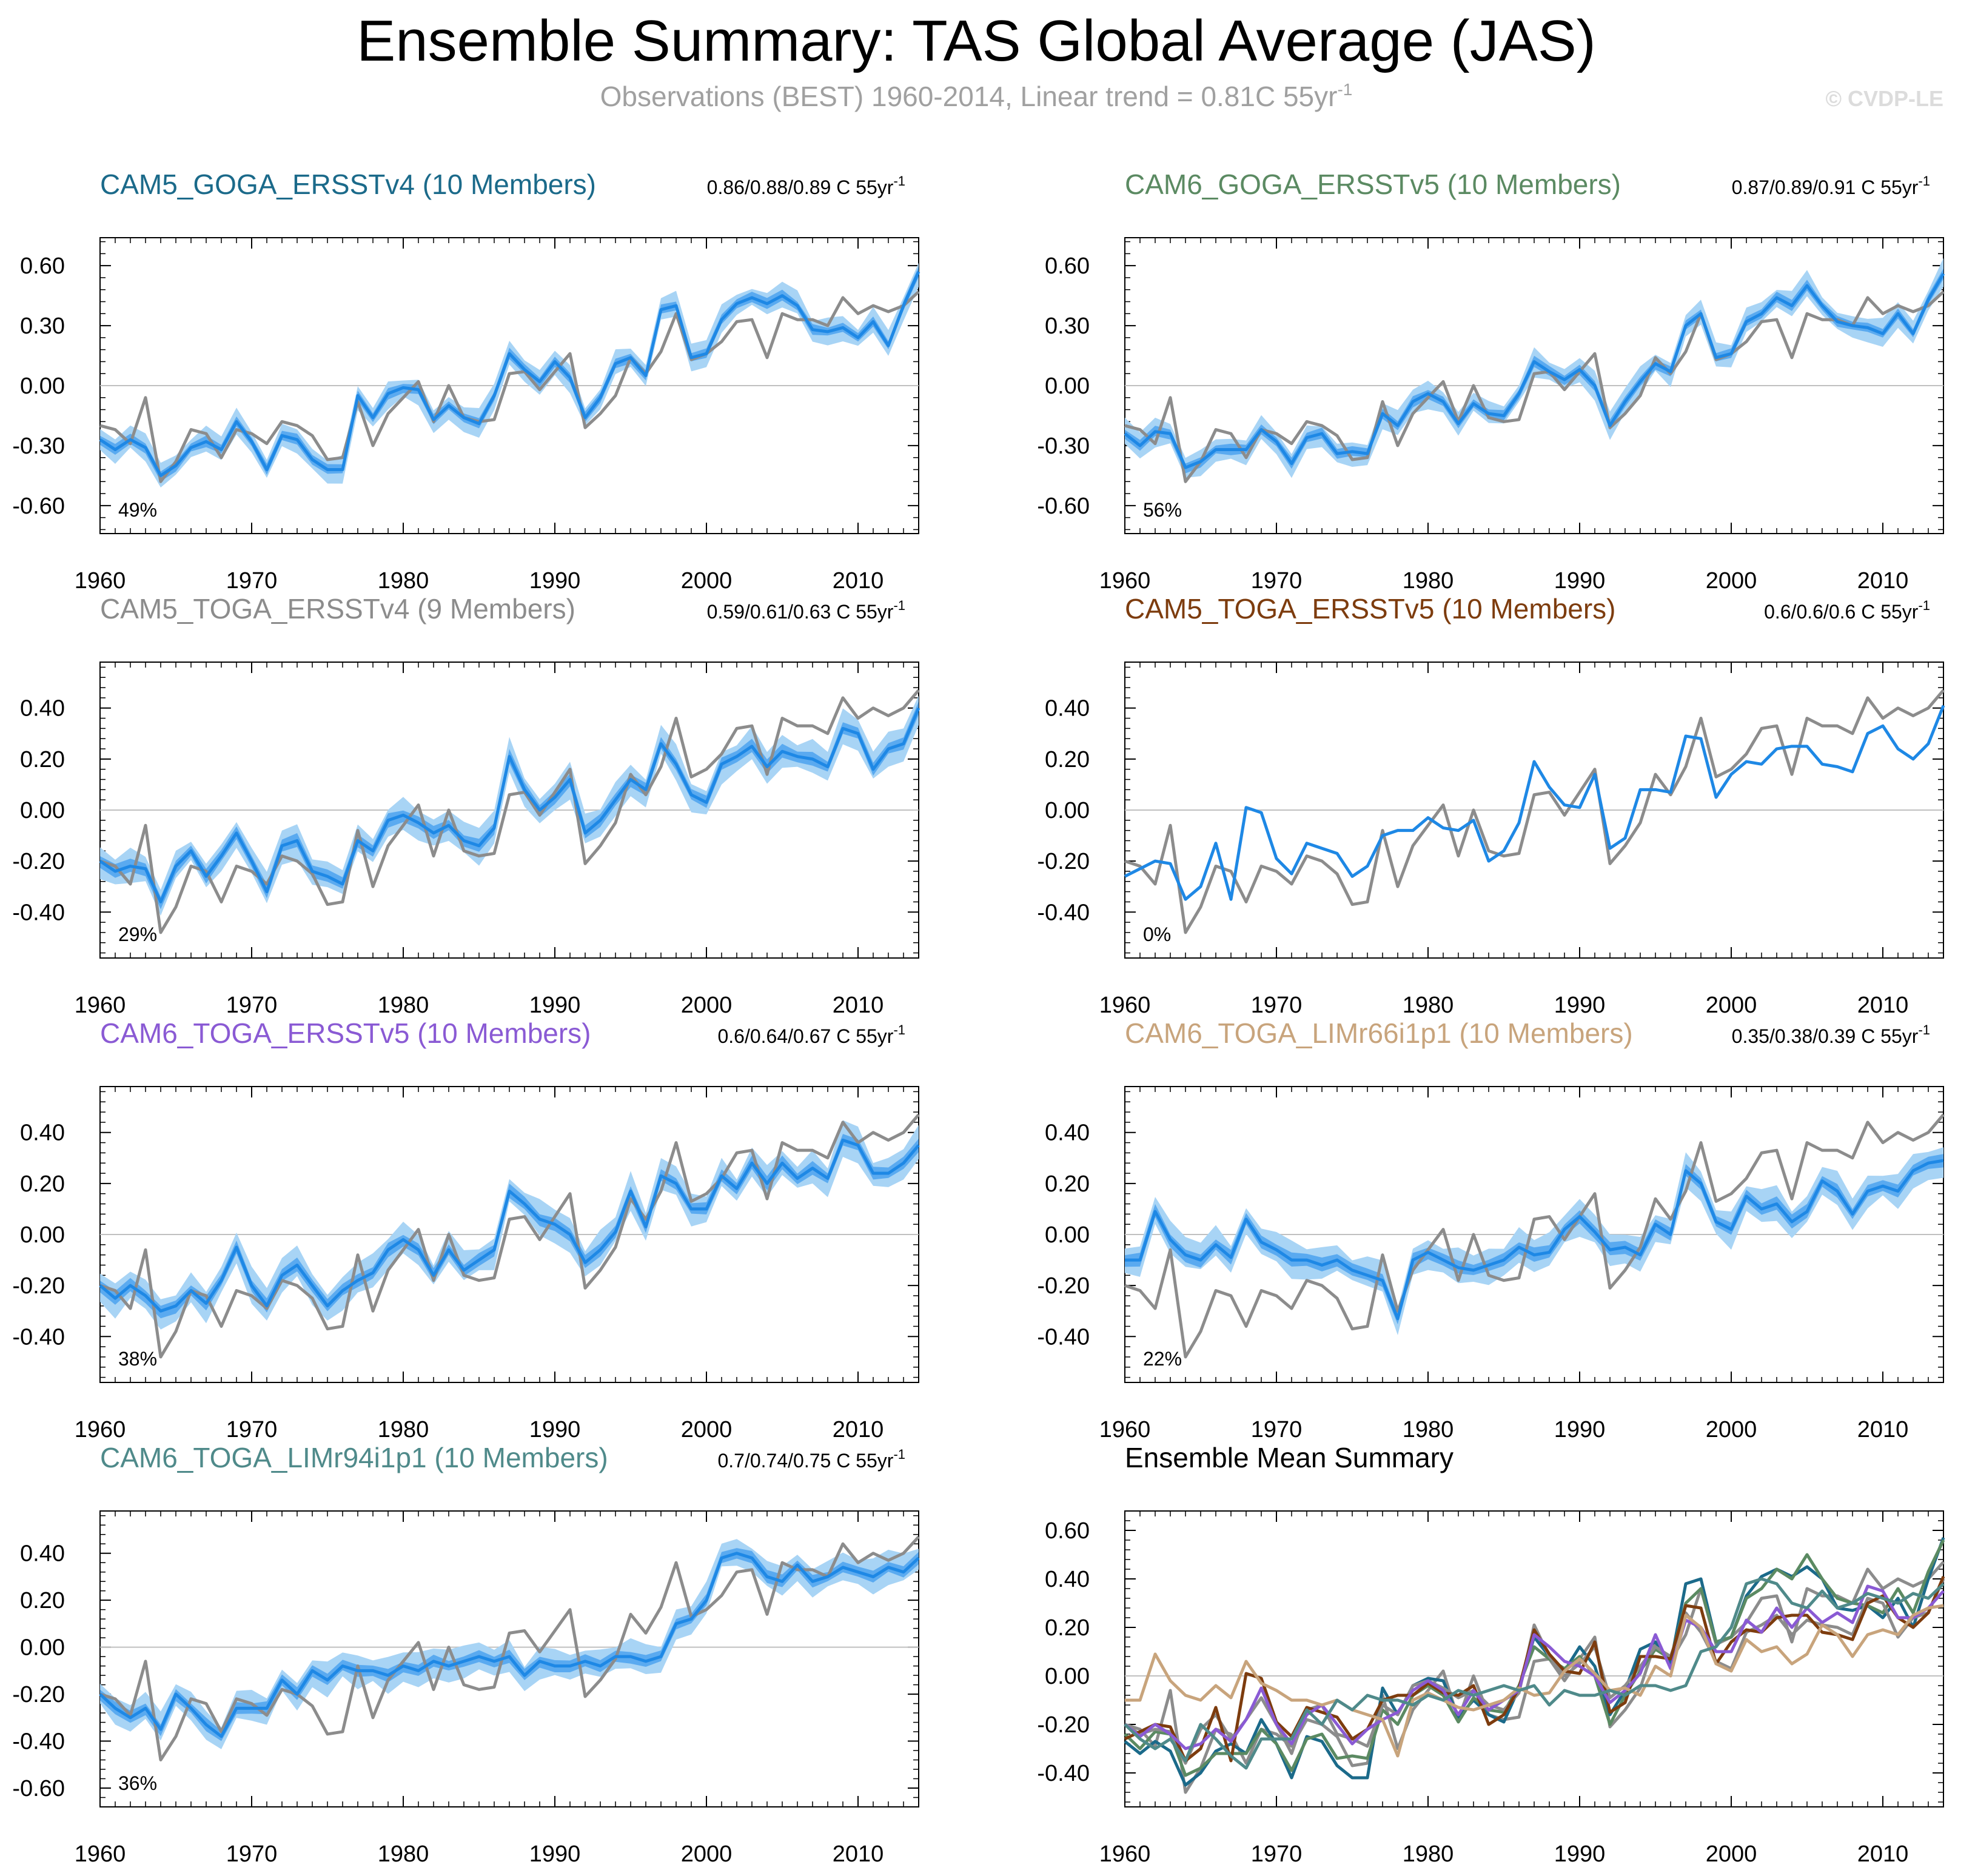 Image resolution: width=1975 pixels, height=1876 pixels. Describe the element at coordinates (1289, 1457) in the screenshot. I see `panel-title: Ensemble Mean Summary` at that location.